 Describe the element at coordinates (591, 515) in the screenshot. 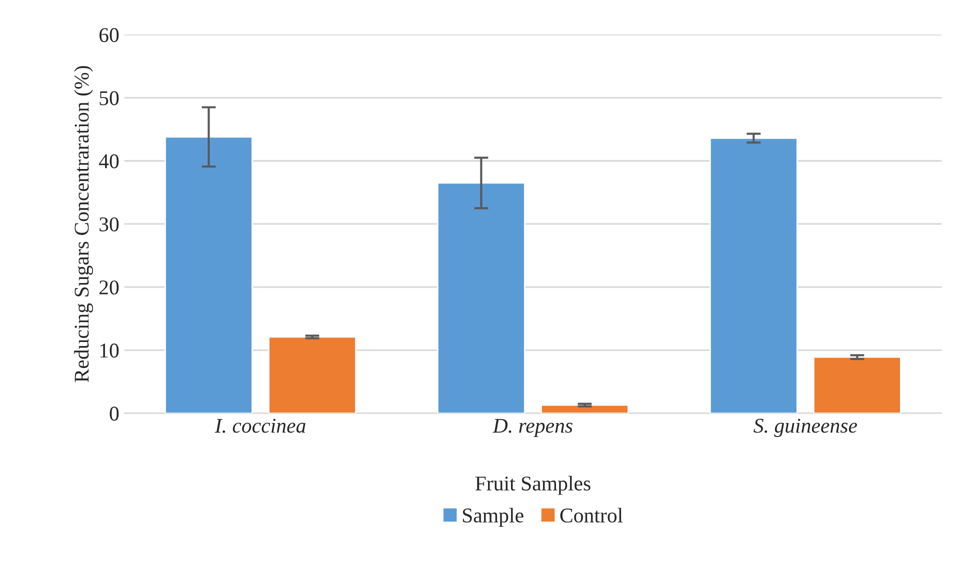

I see `legend-label: Control` at that location.